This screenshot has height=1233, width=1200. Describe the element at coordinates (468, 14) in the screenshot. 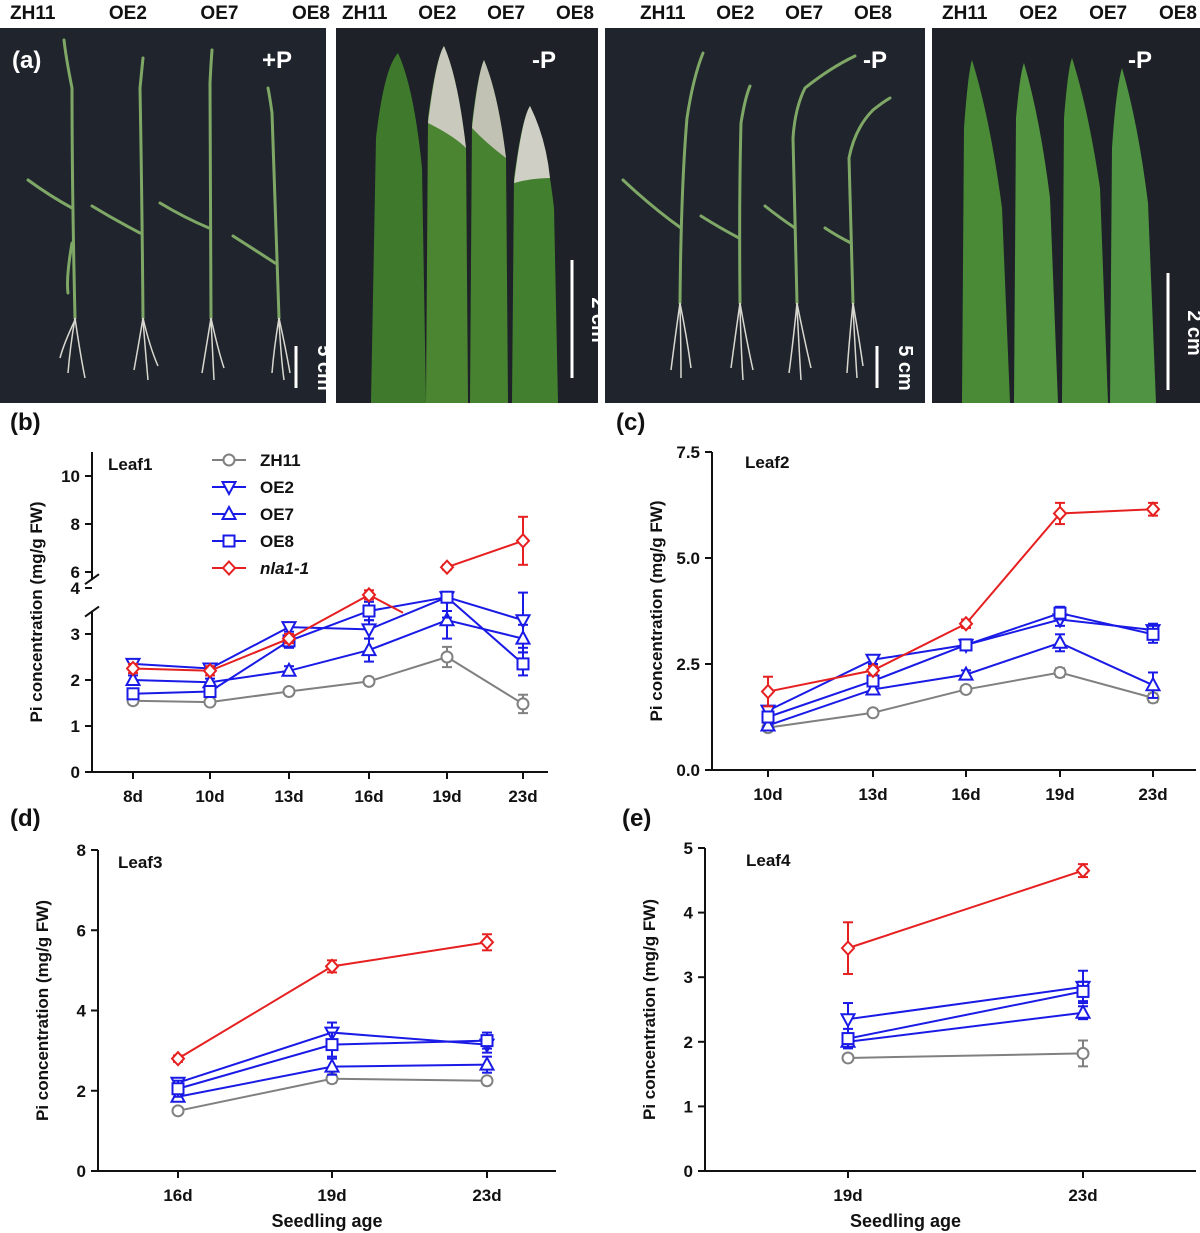

I see `photo2-header: ZH11 OE2 OE7 OE8` at that location.